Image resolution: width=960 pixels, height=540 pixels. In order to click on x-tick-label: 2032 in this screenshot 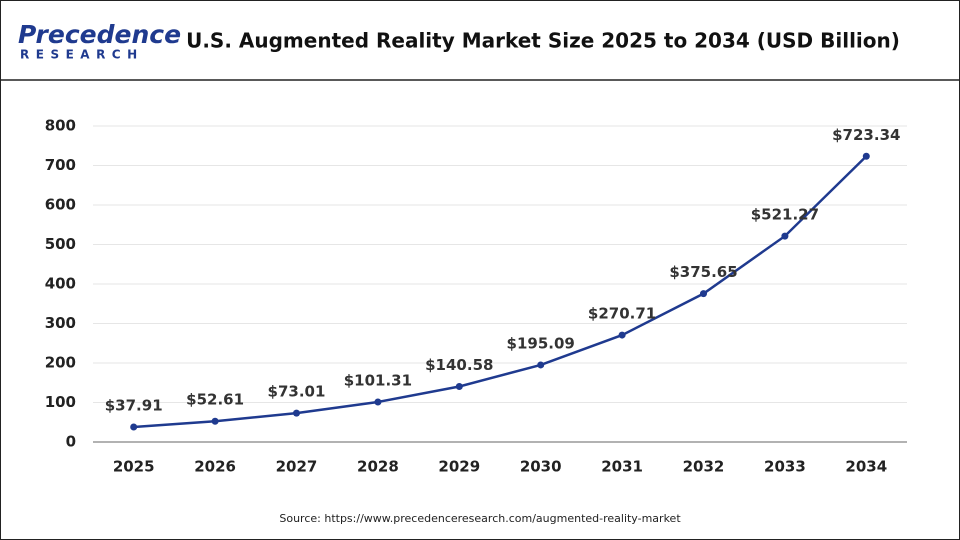, I will do `click(704, 467)`.